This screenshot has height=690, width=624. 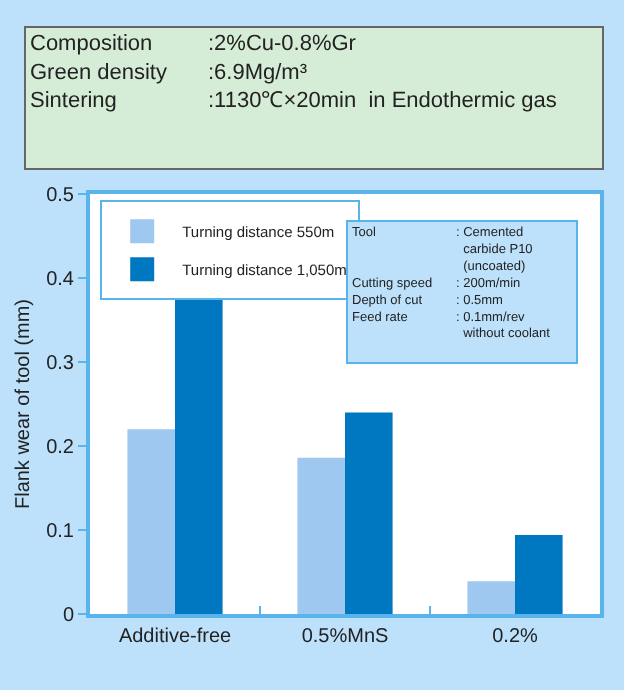 What do you see at coordinates (99, 73) in the screenshot?
I see `text: Composition Green density Sintering` at bounding box center [99, 73].